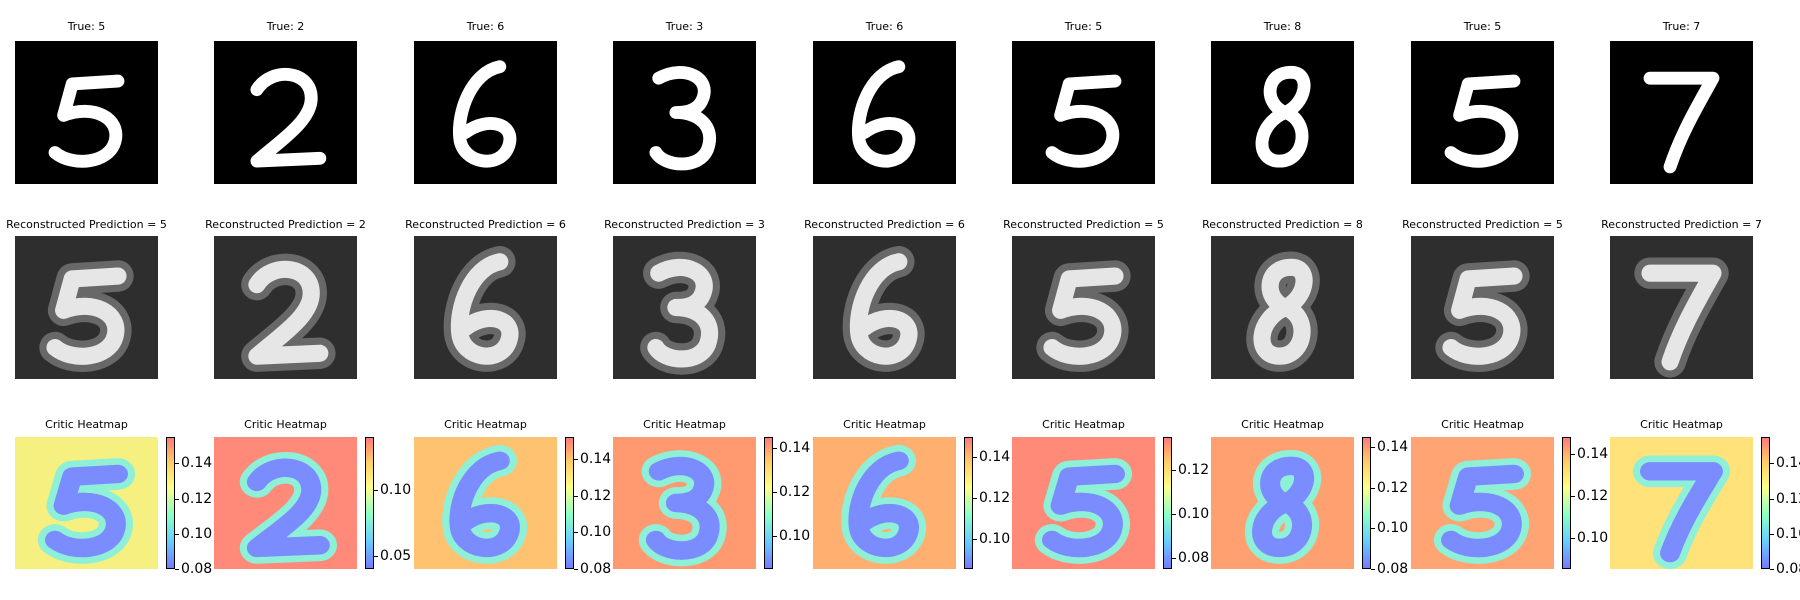  I want to click on reconstructed-label: Reconstructed Prediction = 7, so click(1681, 224).